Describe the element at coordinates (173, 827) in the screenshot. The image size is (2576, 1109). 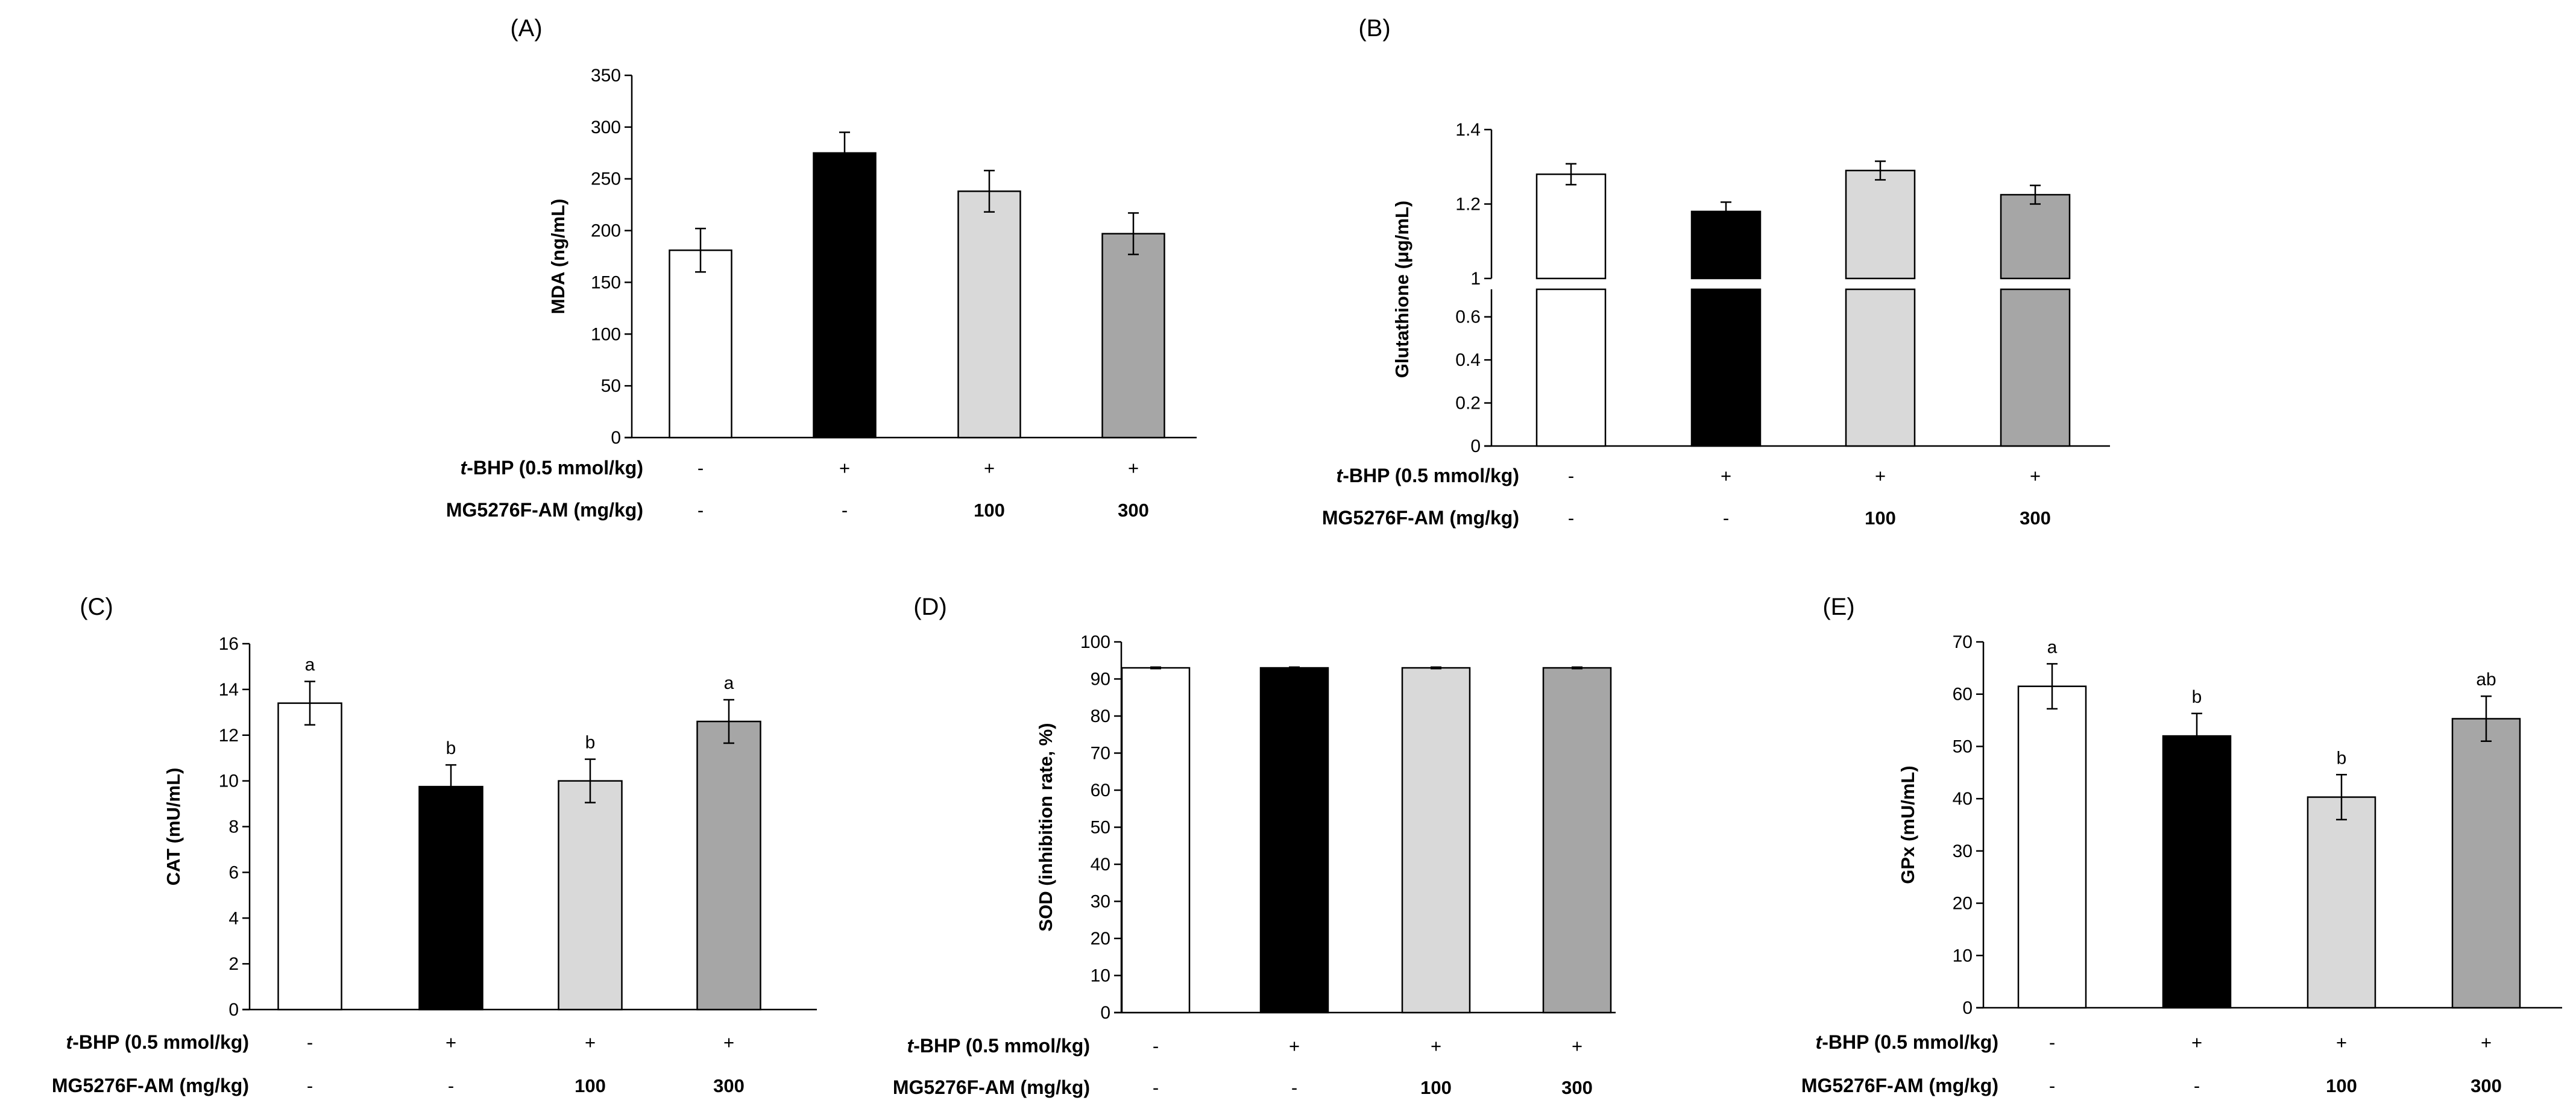
I see `y-axis-title: CAT (mU/mL)` at that location.